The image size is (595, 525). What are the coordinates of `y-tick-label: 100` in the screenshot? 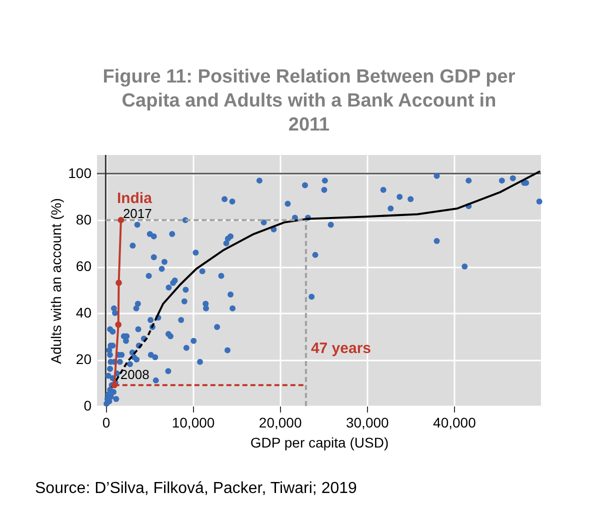 It's located at (80, 173).